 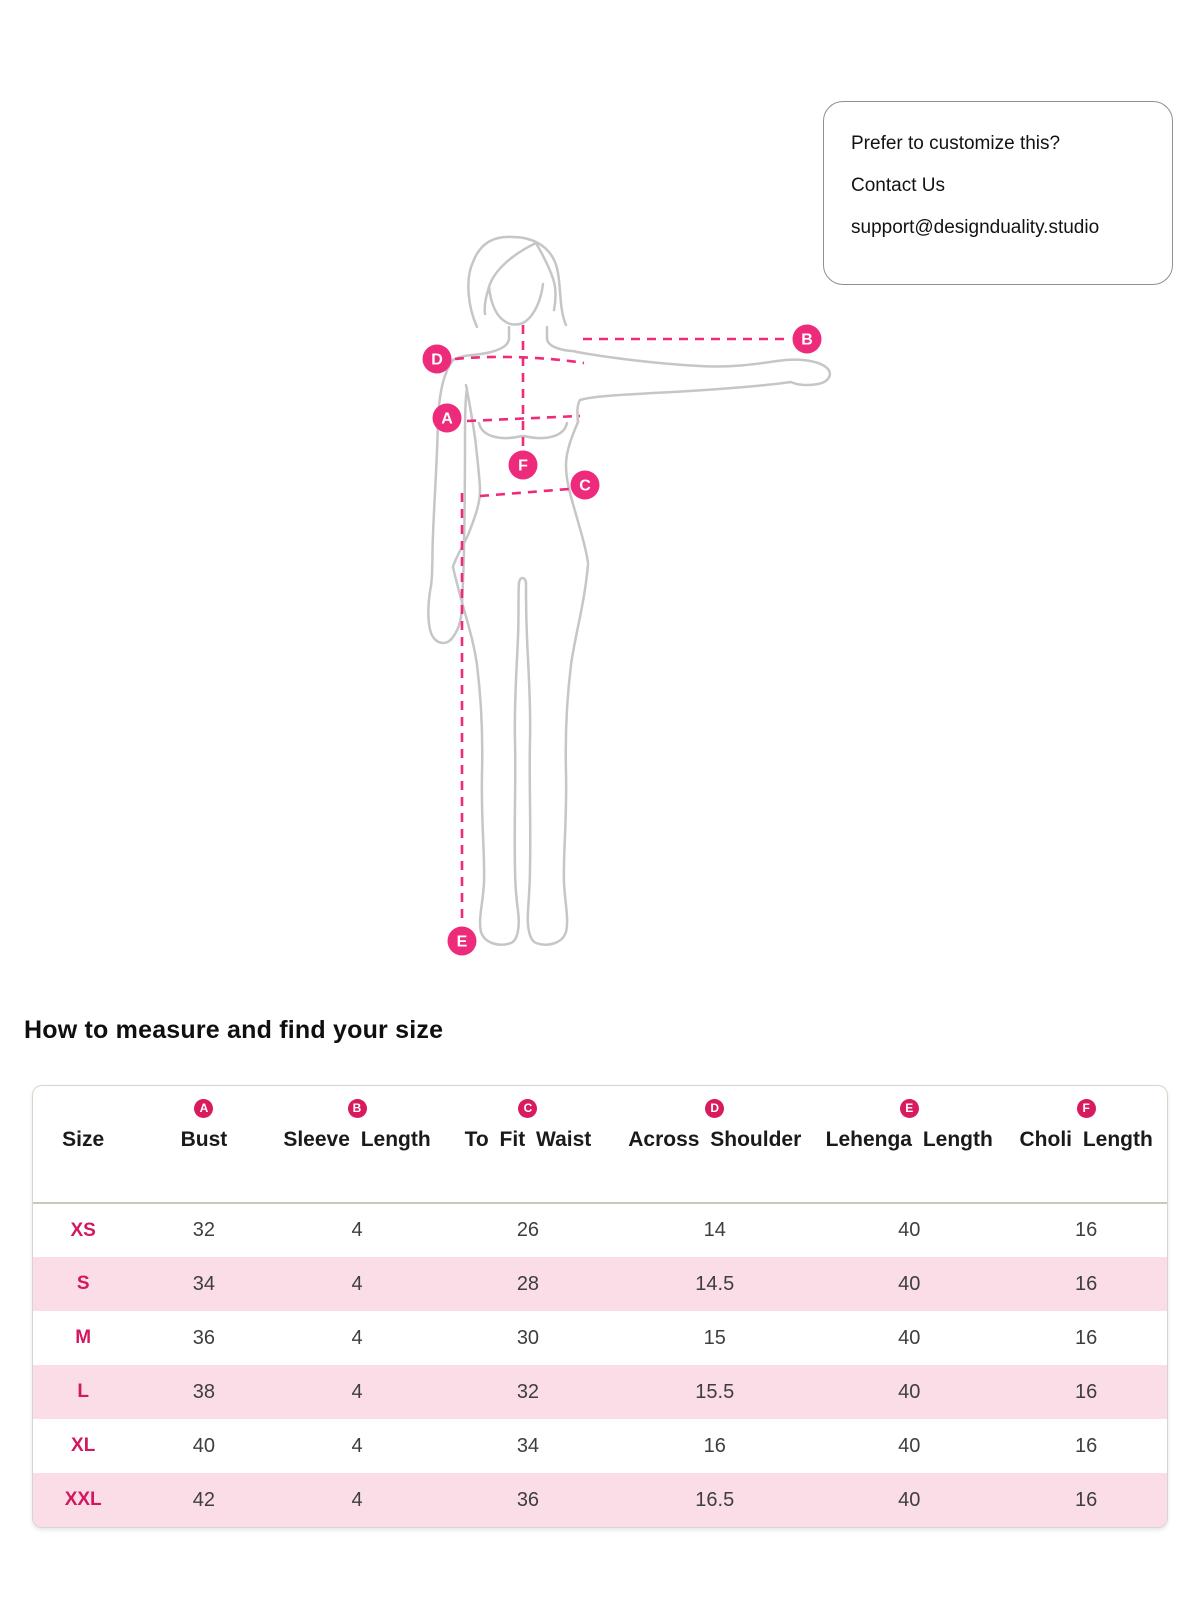 What do you see at coordinates (600, 1500) in the screenshot?
I see `table-row-xxl: XXL 42 4 36 16.5 40 16` at bounding box center [600, 1500].